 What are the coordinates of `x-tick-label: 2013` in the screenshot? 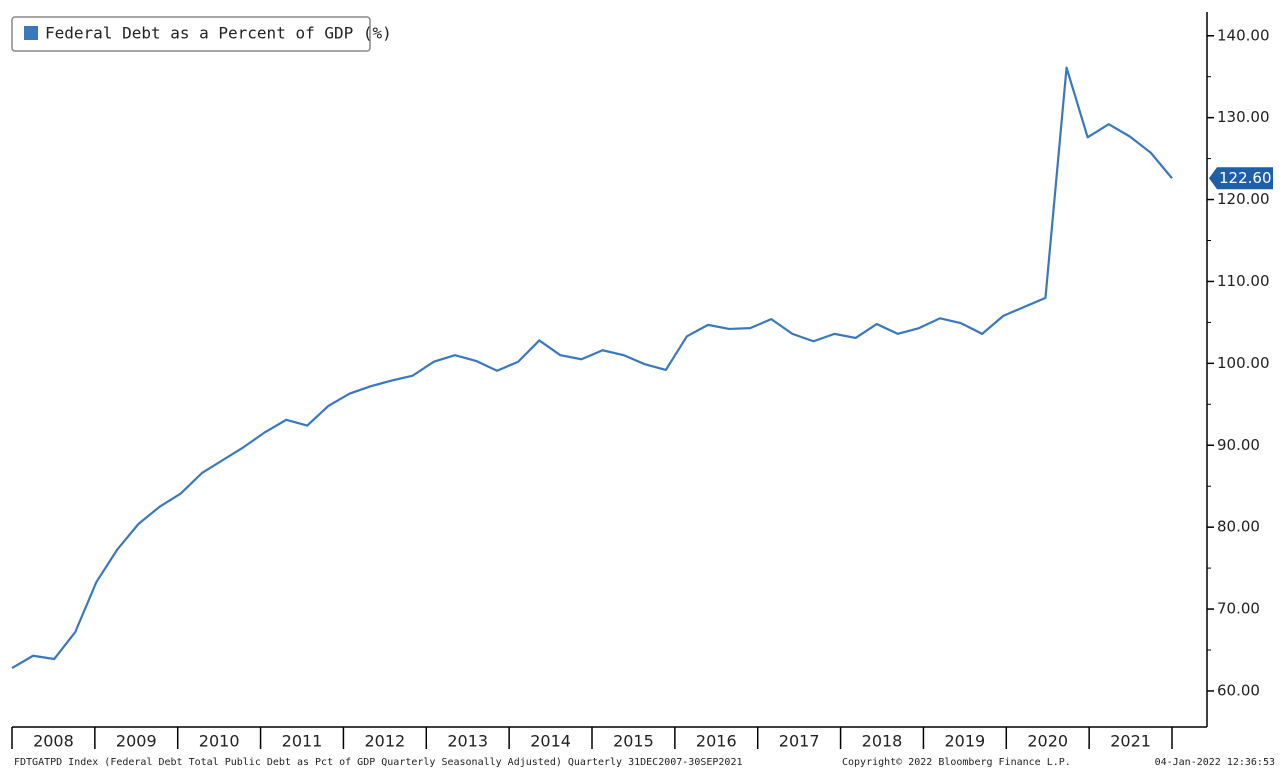 It's located at (467, 741).